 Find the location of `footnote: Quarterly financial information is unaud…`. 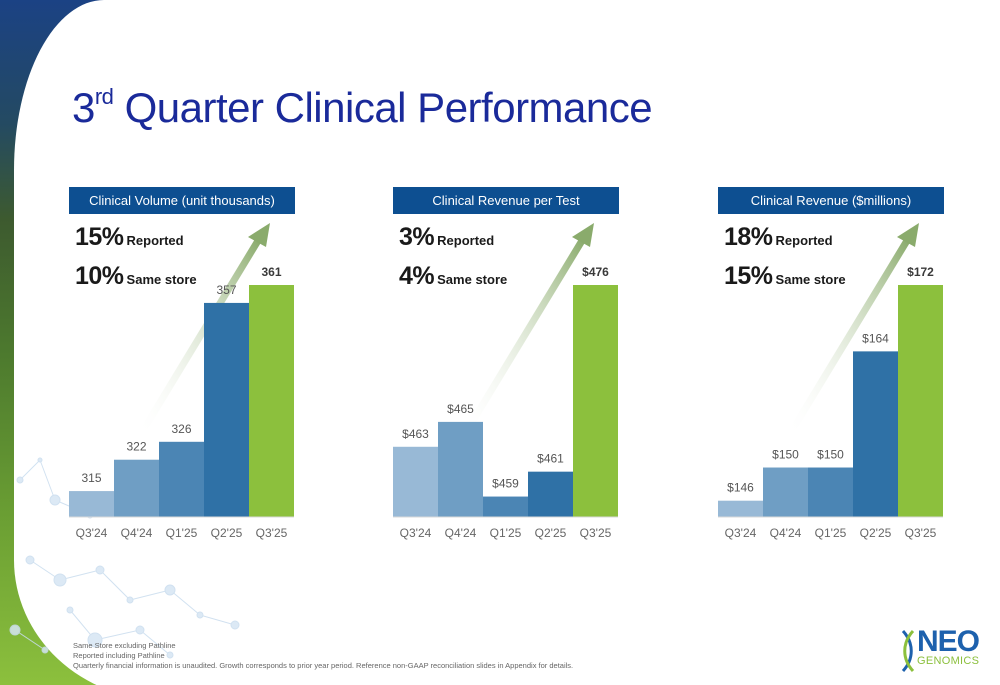

footnote: Quarterly financial information is unaud… is located at coordinates (323, 665).